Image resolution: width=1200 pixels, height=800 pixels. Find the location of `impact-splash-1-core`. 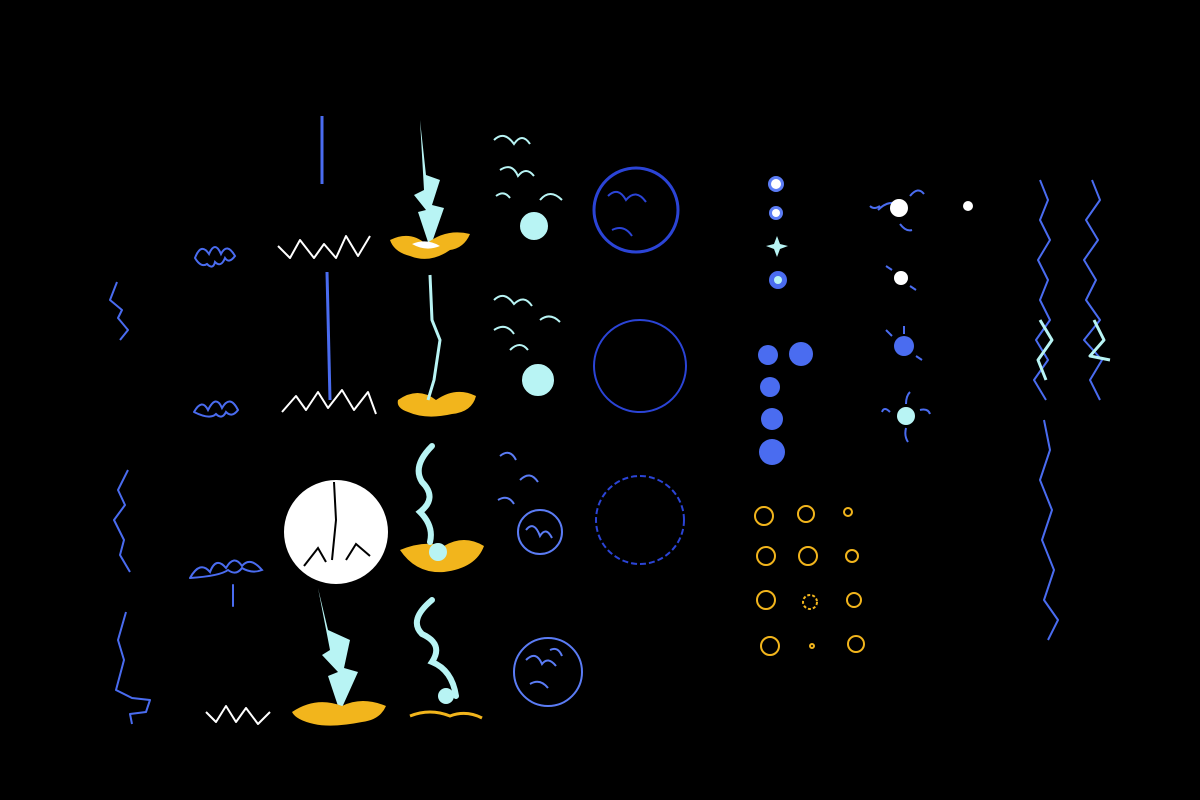

impact-splash-1-core is located at coordinates (426, 245).